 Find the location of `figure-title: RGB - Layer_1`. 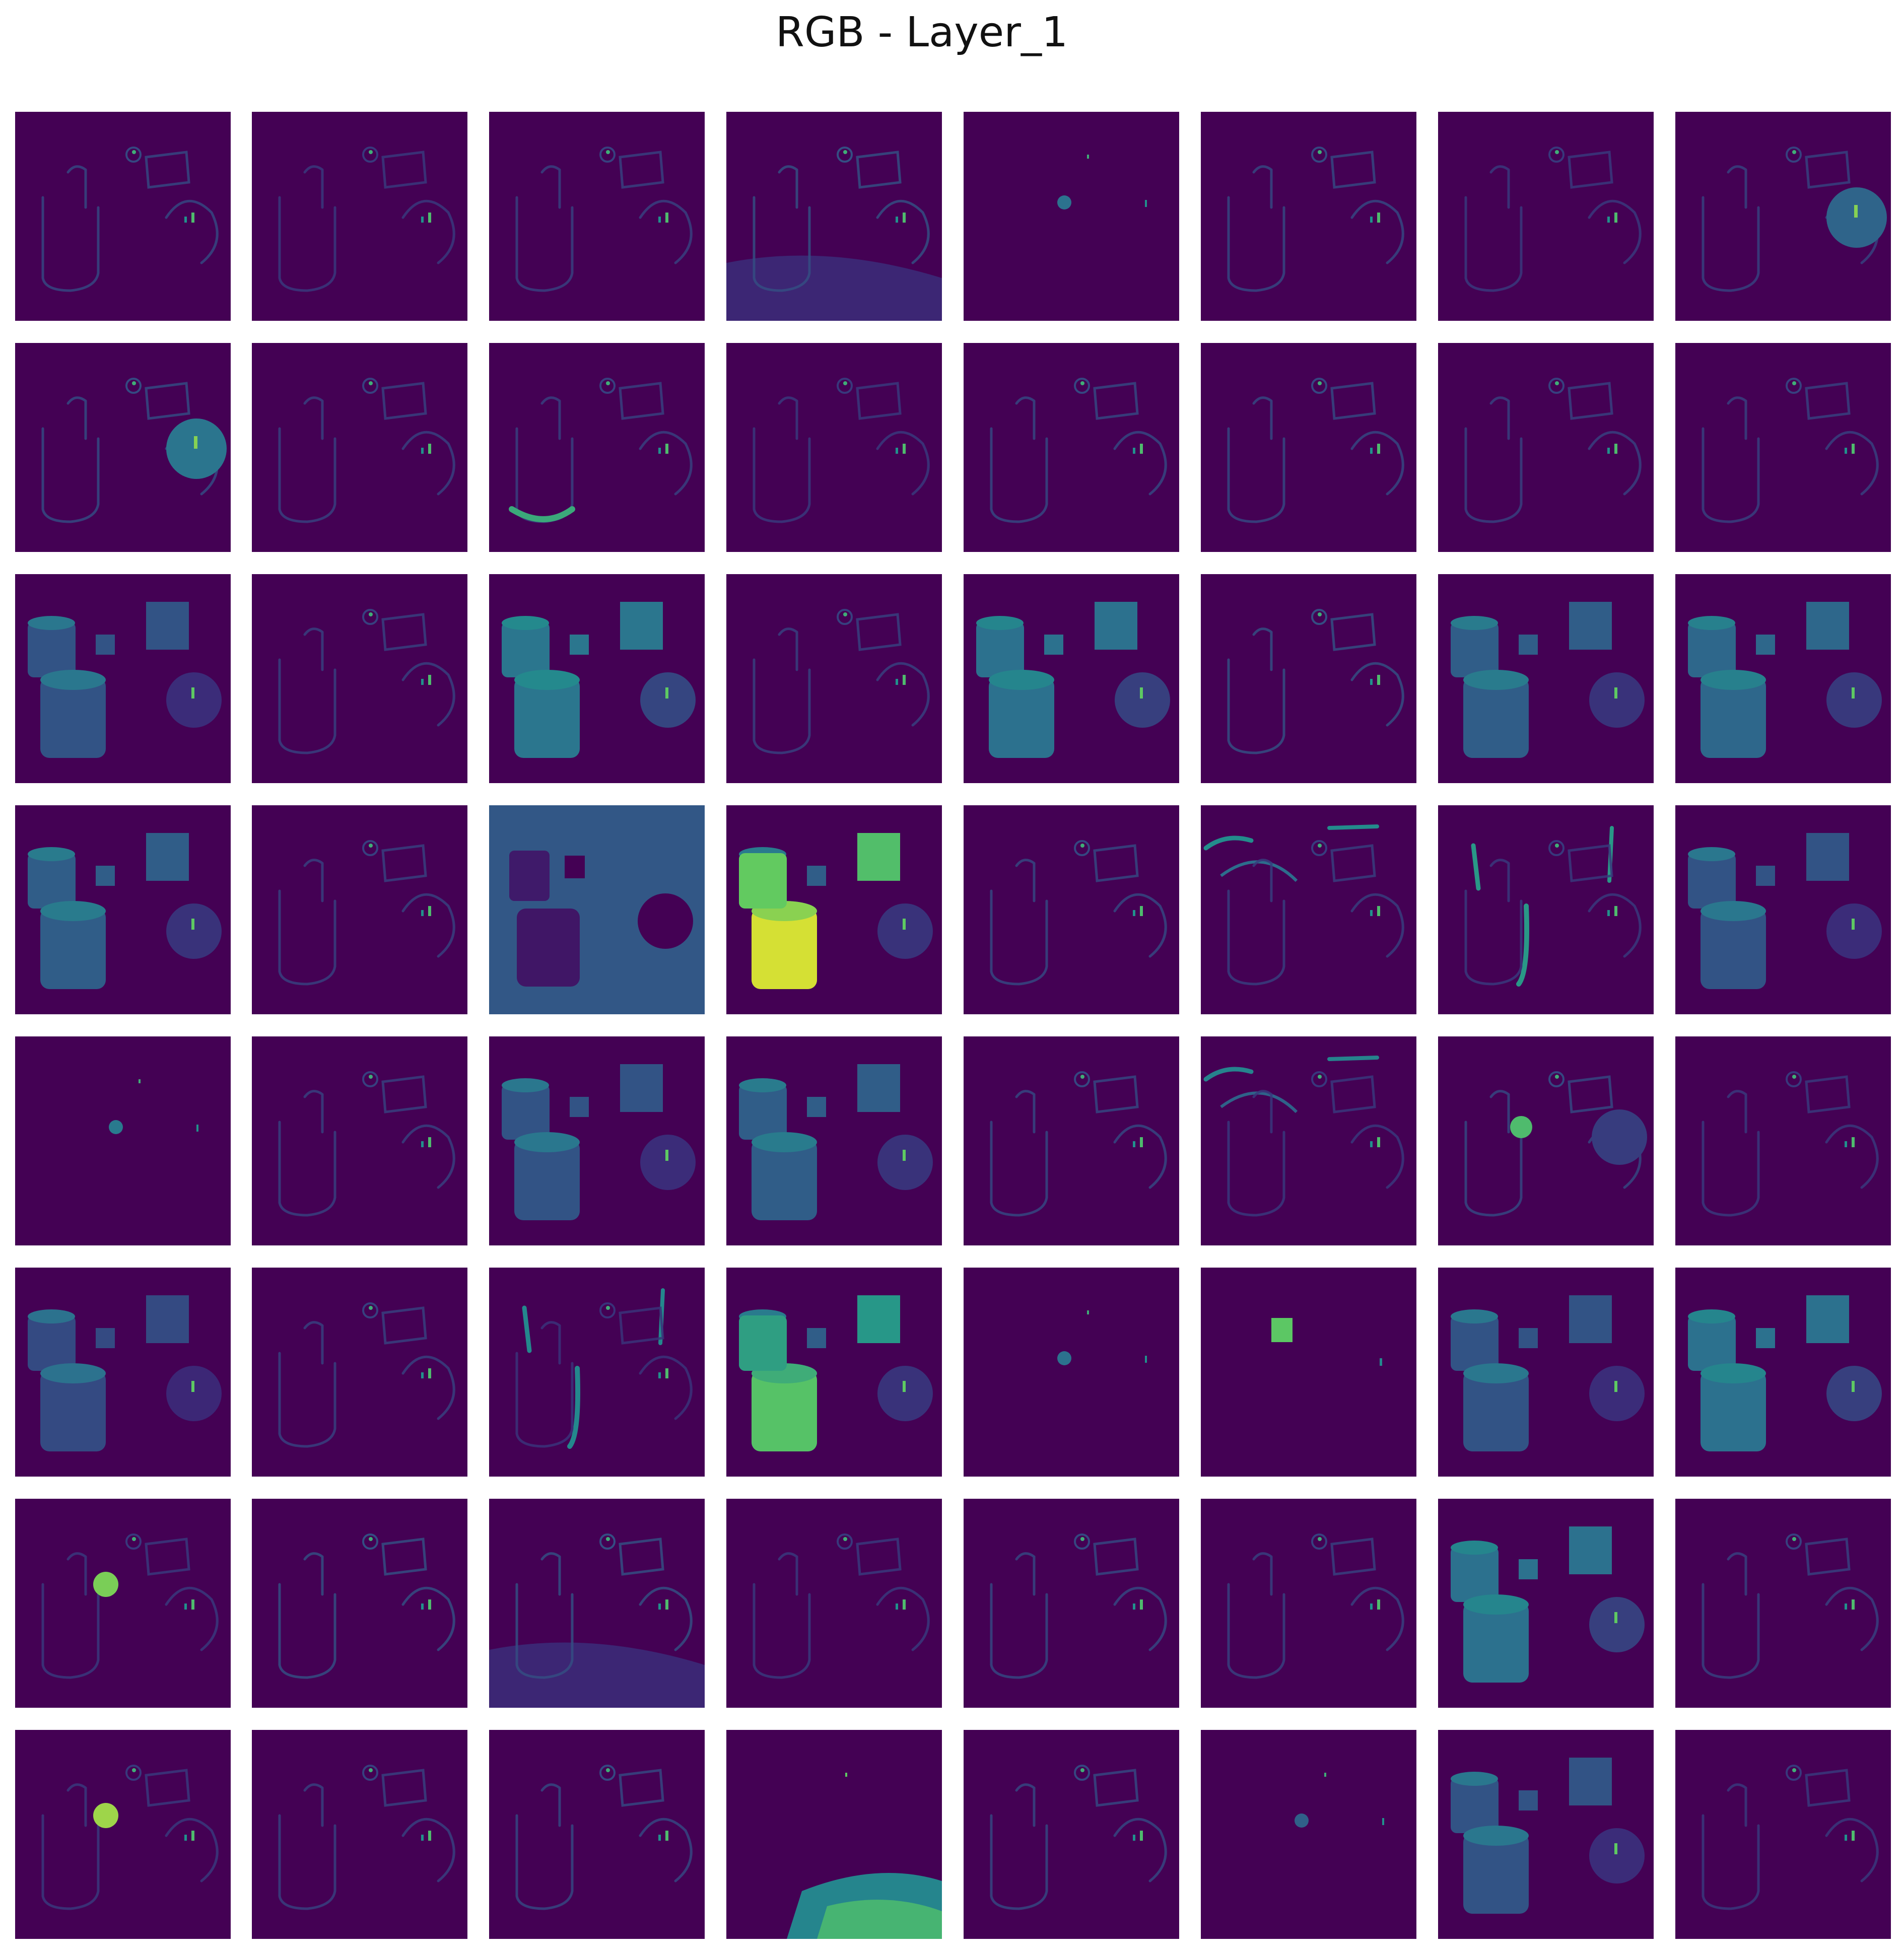

figure-title: RGB - Layer_1 is located at coordinates (921, 32).